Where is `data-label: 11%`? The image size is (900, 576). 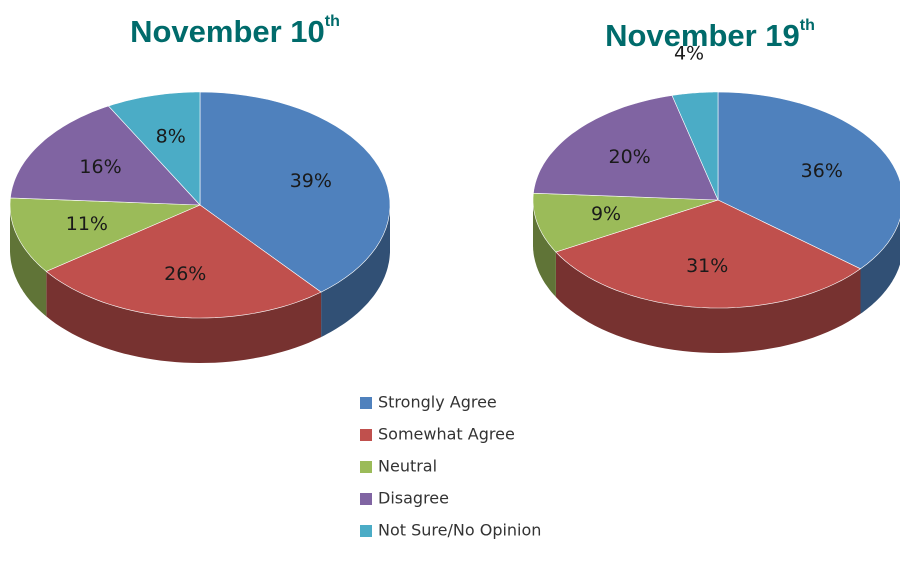
data-label: 11% is located at coordinates (87, 224).